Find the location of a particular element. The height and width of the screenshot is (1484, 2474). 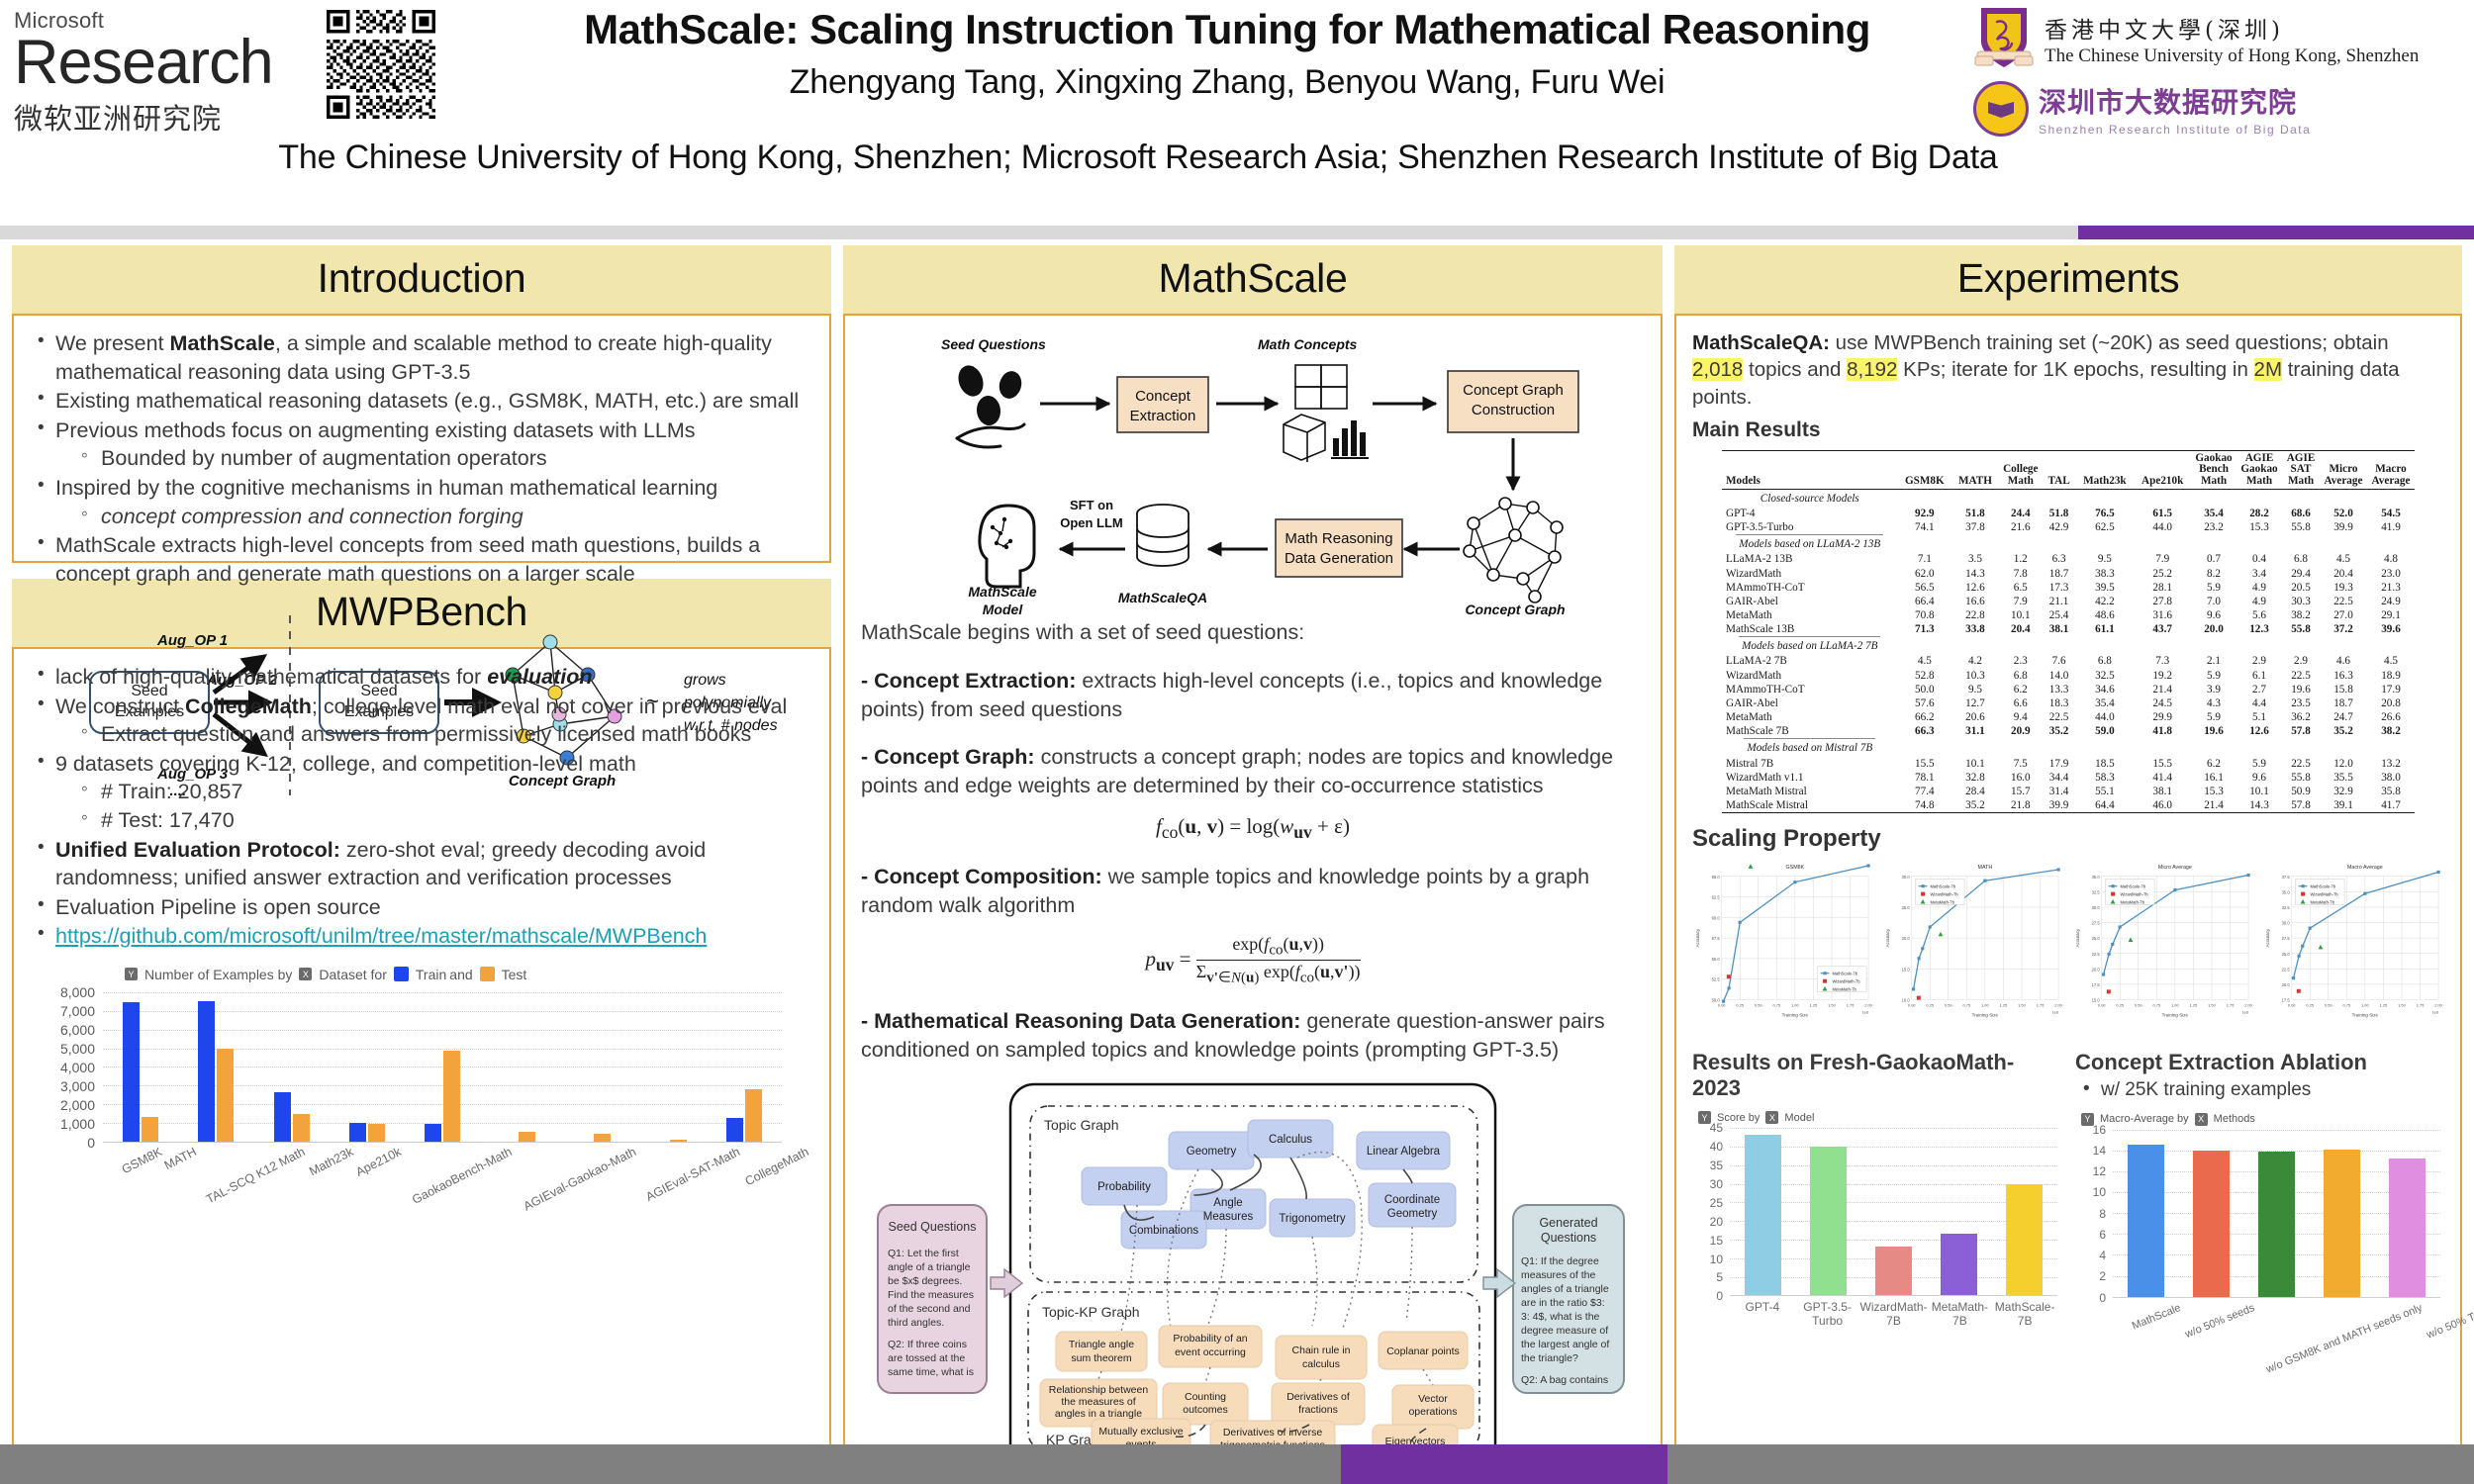

y-tick-label: 25 is located at coordinates (1716, 1202).